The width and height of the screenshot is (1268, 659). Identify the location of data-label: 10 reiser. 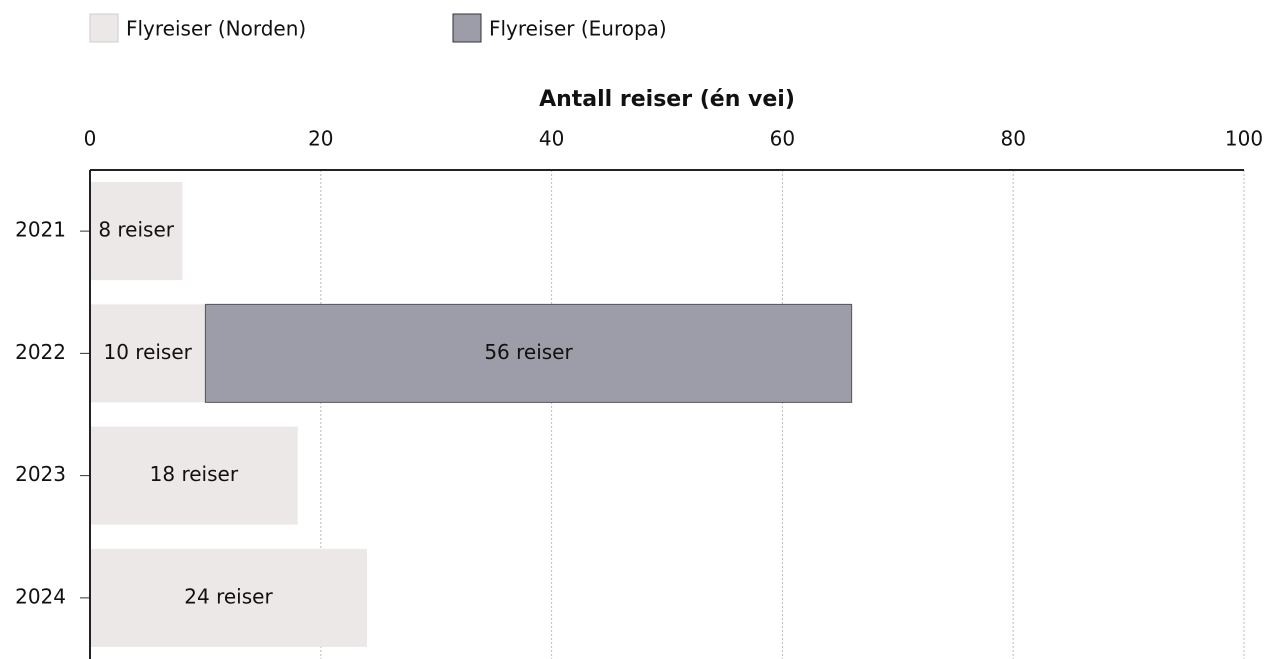
(147, 352).